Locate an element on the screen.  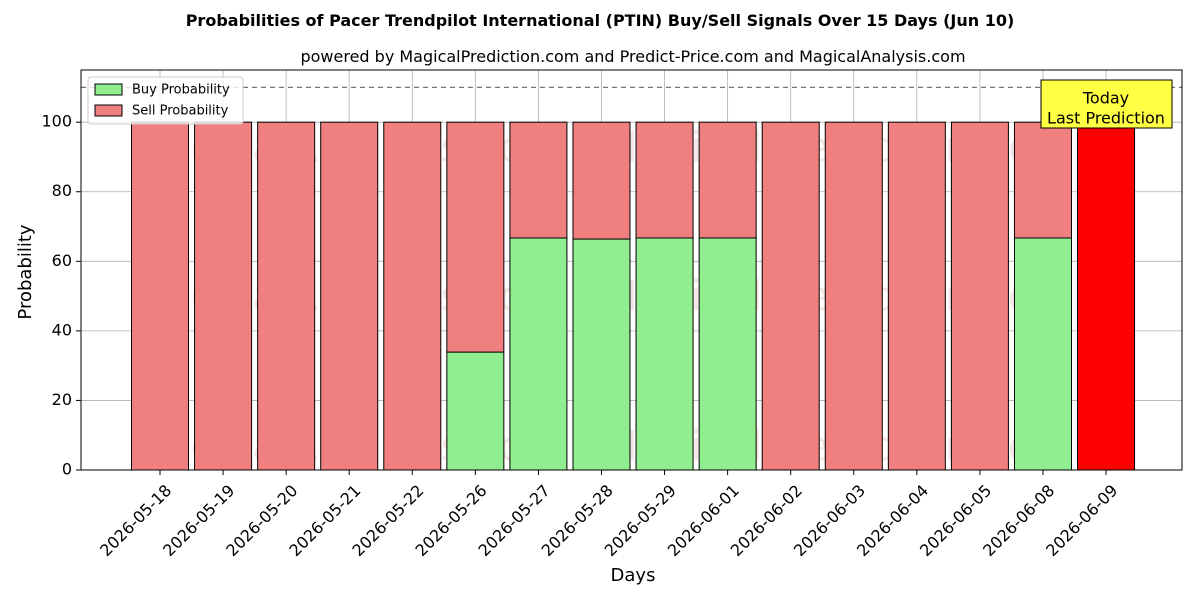
legend-box is located at coordinates (165, 100).